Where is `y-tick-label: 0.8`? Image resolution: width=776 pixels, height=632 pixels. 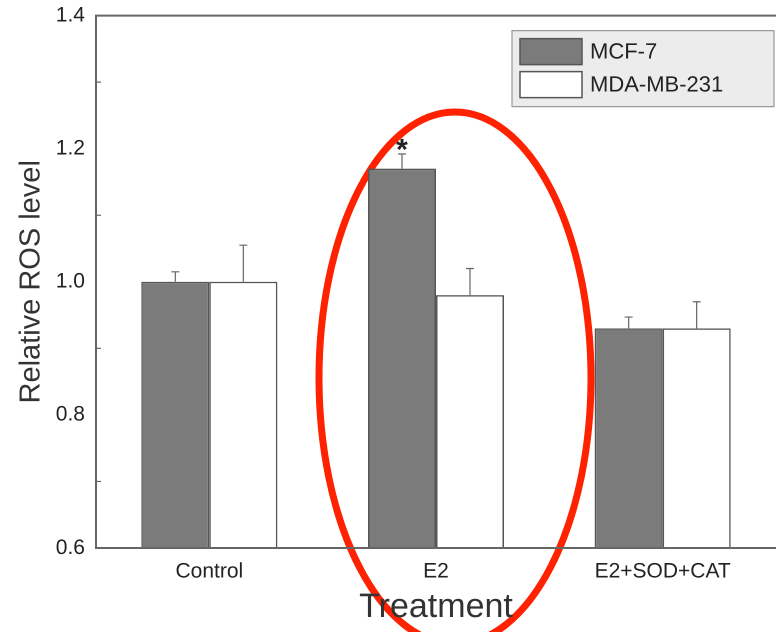
y-tick-label: 0.8 is located at coordinates (70, 414).